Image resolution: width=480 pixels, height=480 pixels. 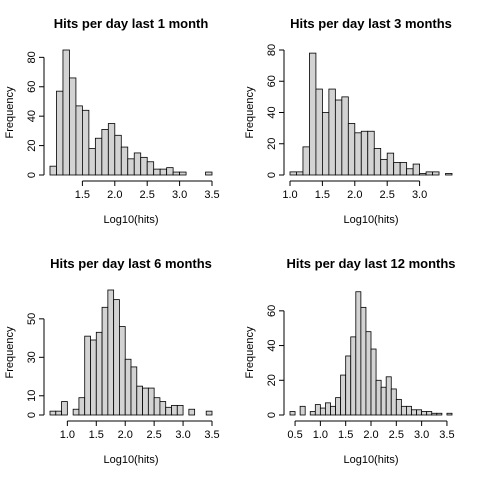 I want to click on y-axis-label: Frequency, so click(x=250, y=352).